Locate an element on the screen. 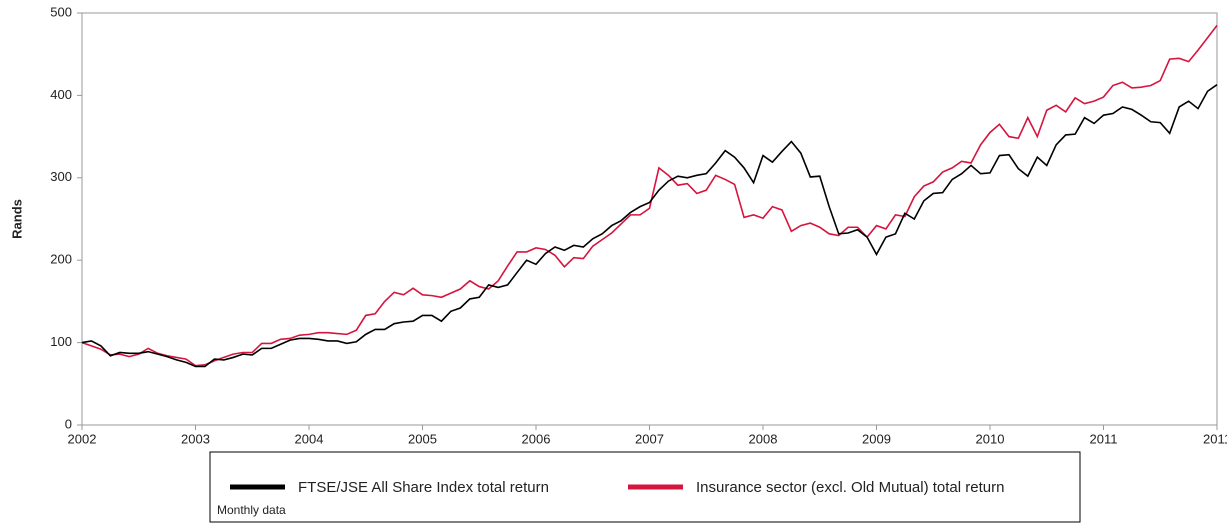 Image resolution: width=1227 pixels, height=524 pixels. y-axis-label: Rands is located at coordinates (16, 219).